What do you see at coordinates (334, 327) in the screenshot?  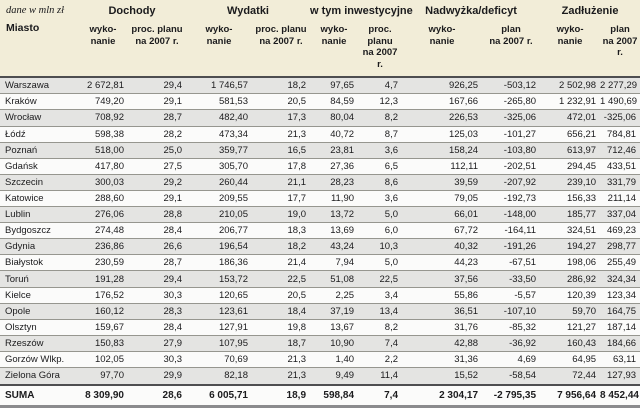 I see `value-cell: 13,67` at bounding box center [334, 327].